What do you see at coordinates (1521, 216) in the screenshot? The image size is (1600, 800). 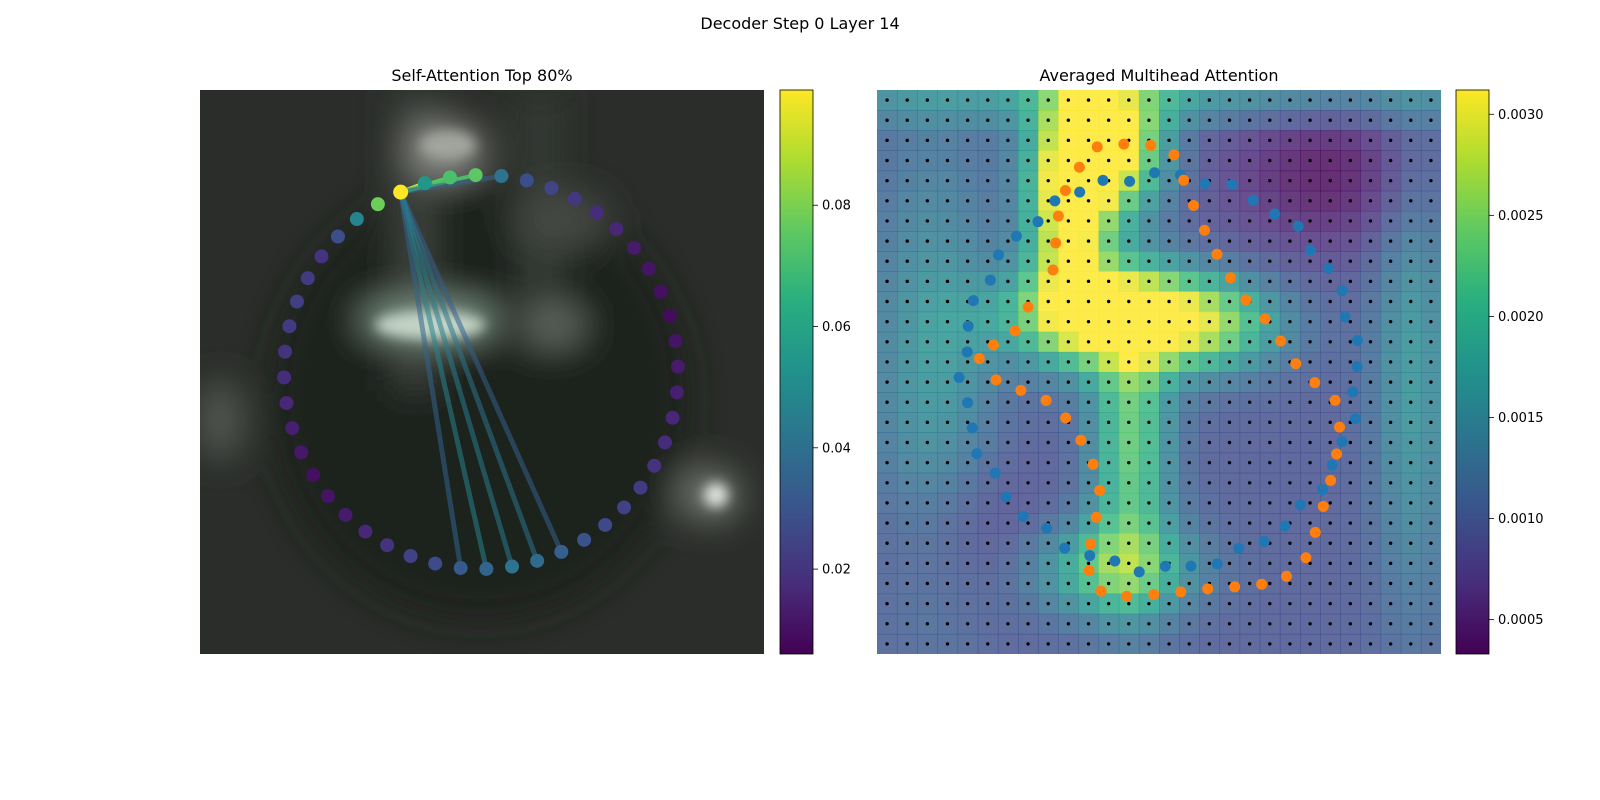 I see `colorbar-tick-label: 0.0025` at bounding box center [1521, 216].